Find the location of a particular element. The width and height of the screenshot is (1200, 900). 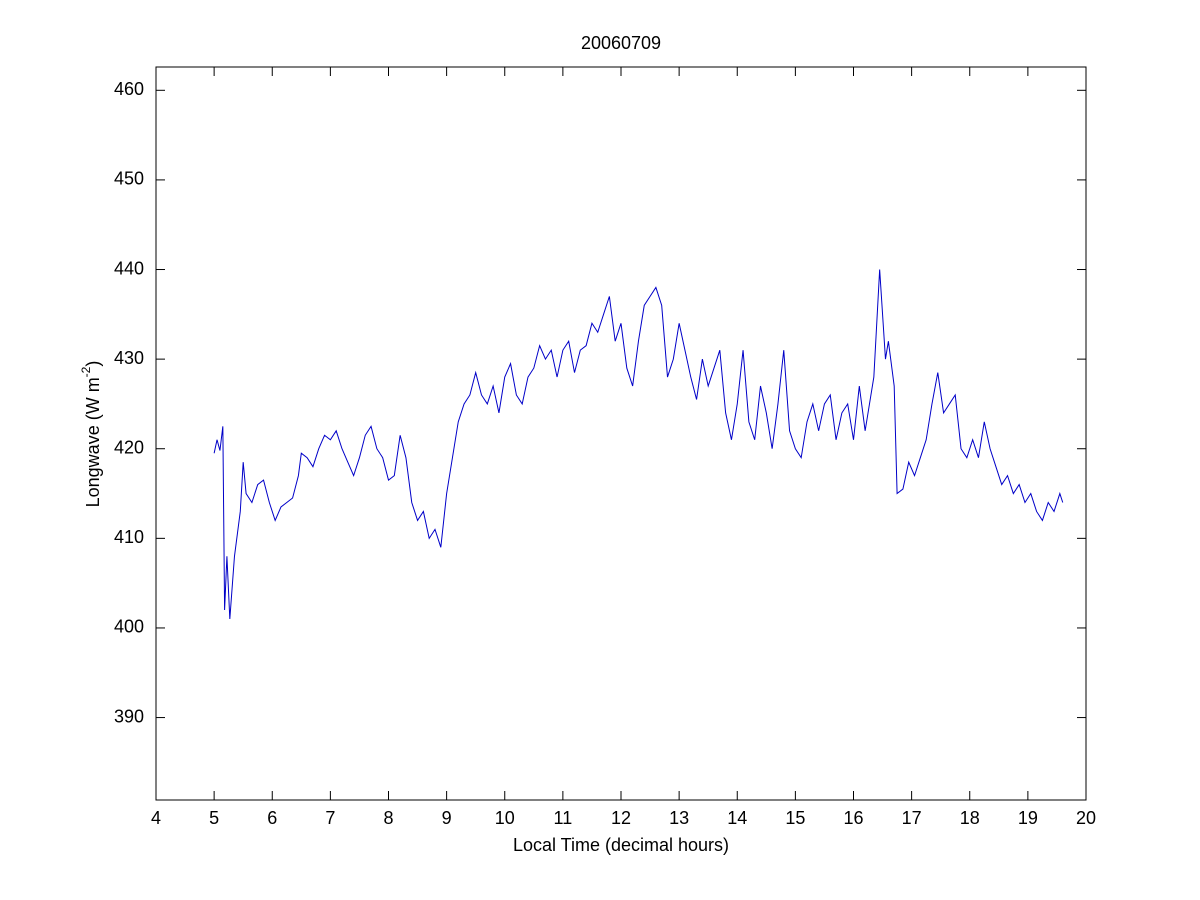

y-tick-label: 420 is located at coordinates (129, 447).